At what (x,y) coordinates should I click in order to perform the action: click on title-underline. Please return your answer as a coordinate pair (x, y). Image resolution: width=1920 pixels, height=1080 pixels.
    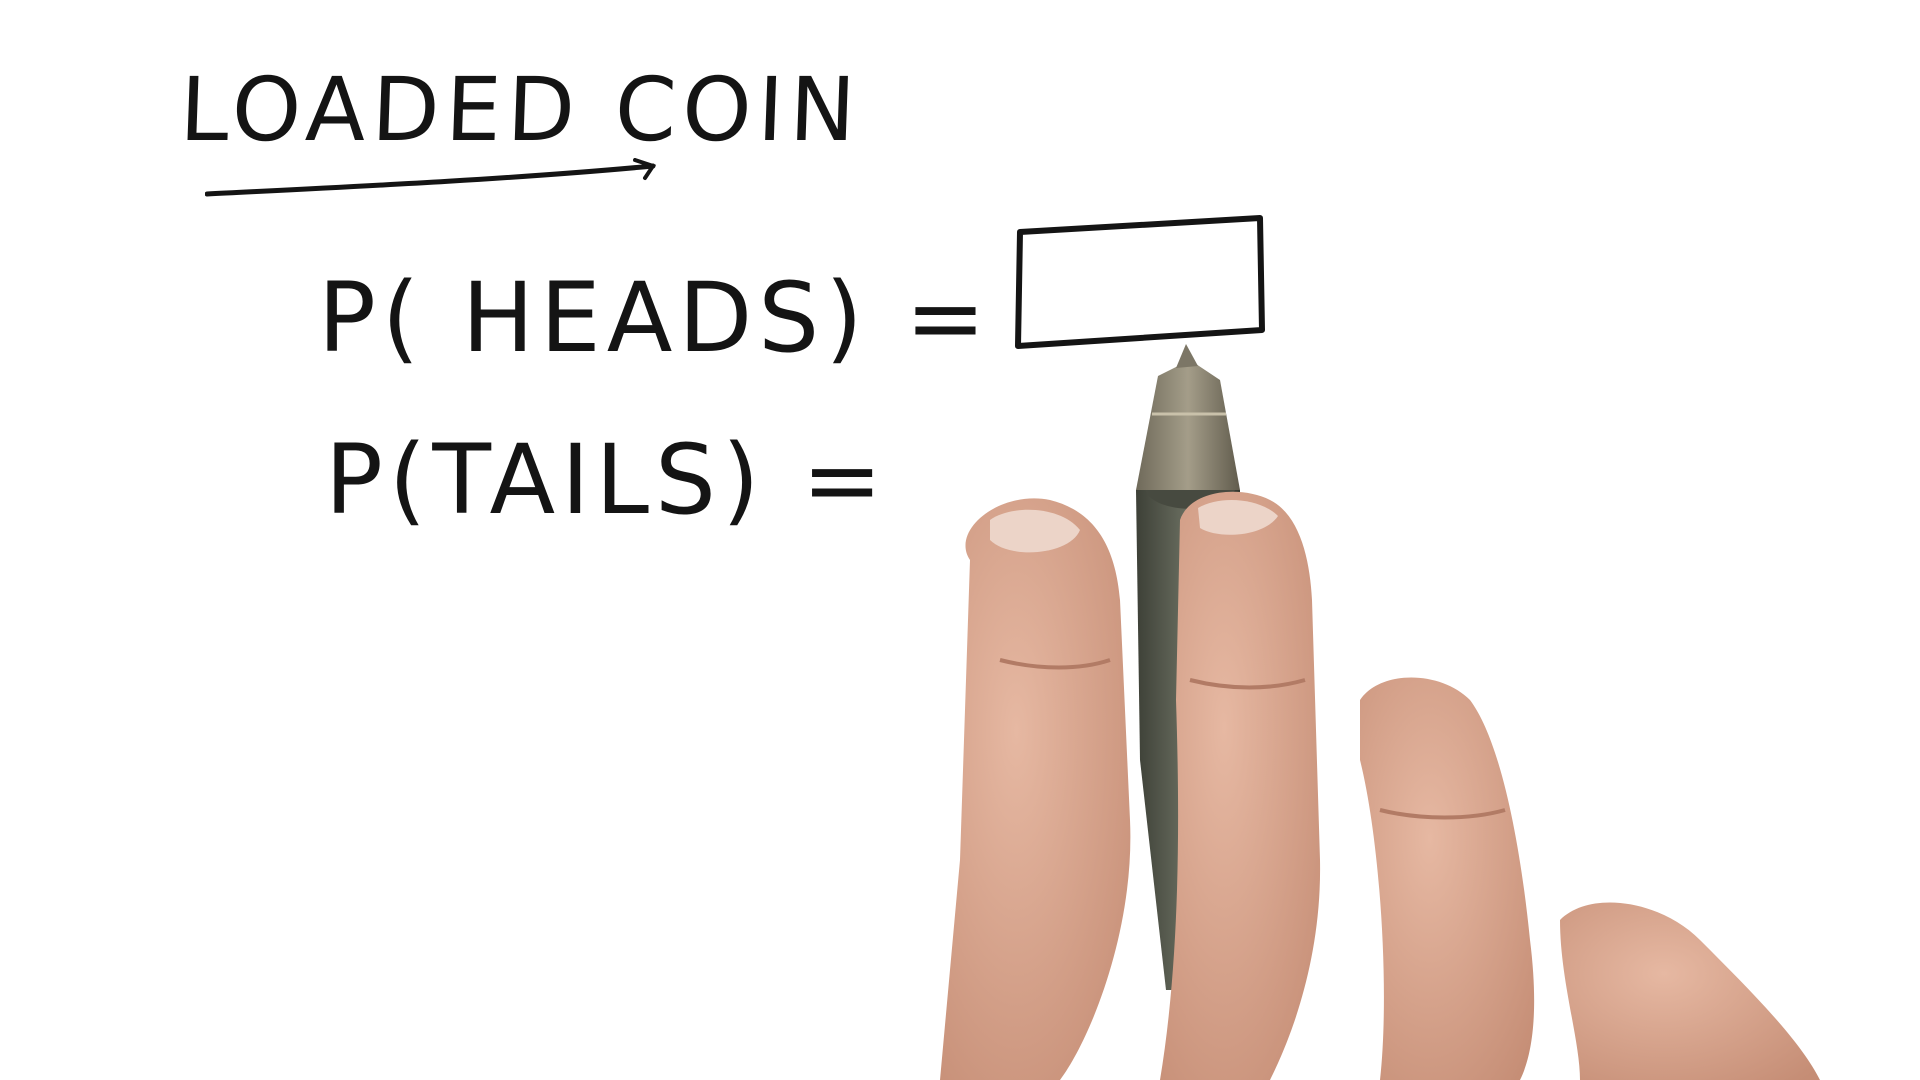
    Looking at the image, I should click on (431, 177).